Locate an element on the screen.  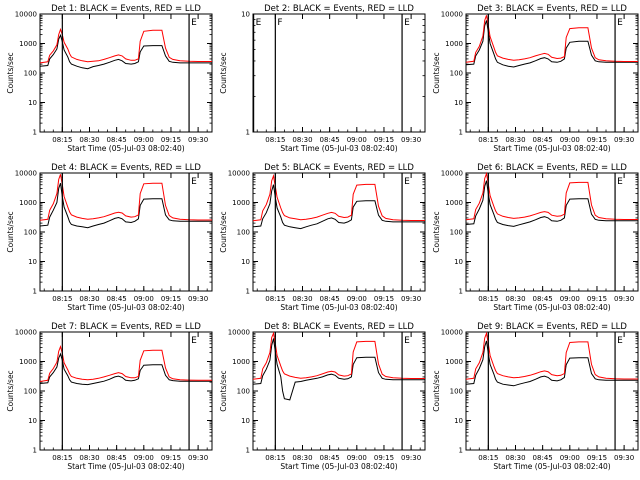
panel-title: Det 2: BLACK = Events, RED = LLD is located at coordinates (339, 9).